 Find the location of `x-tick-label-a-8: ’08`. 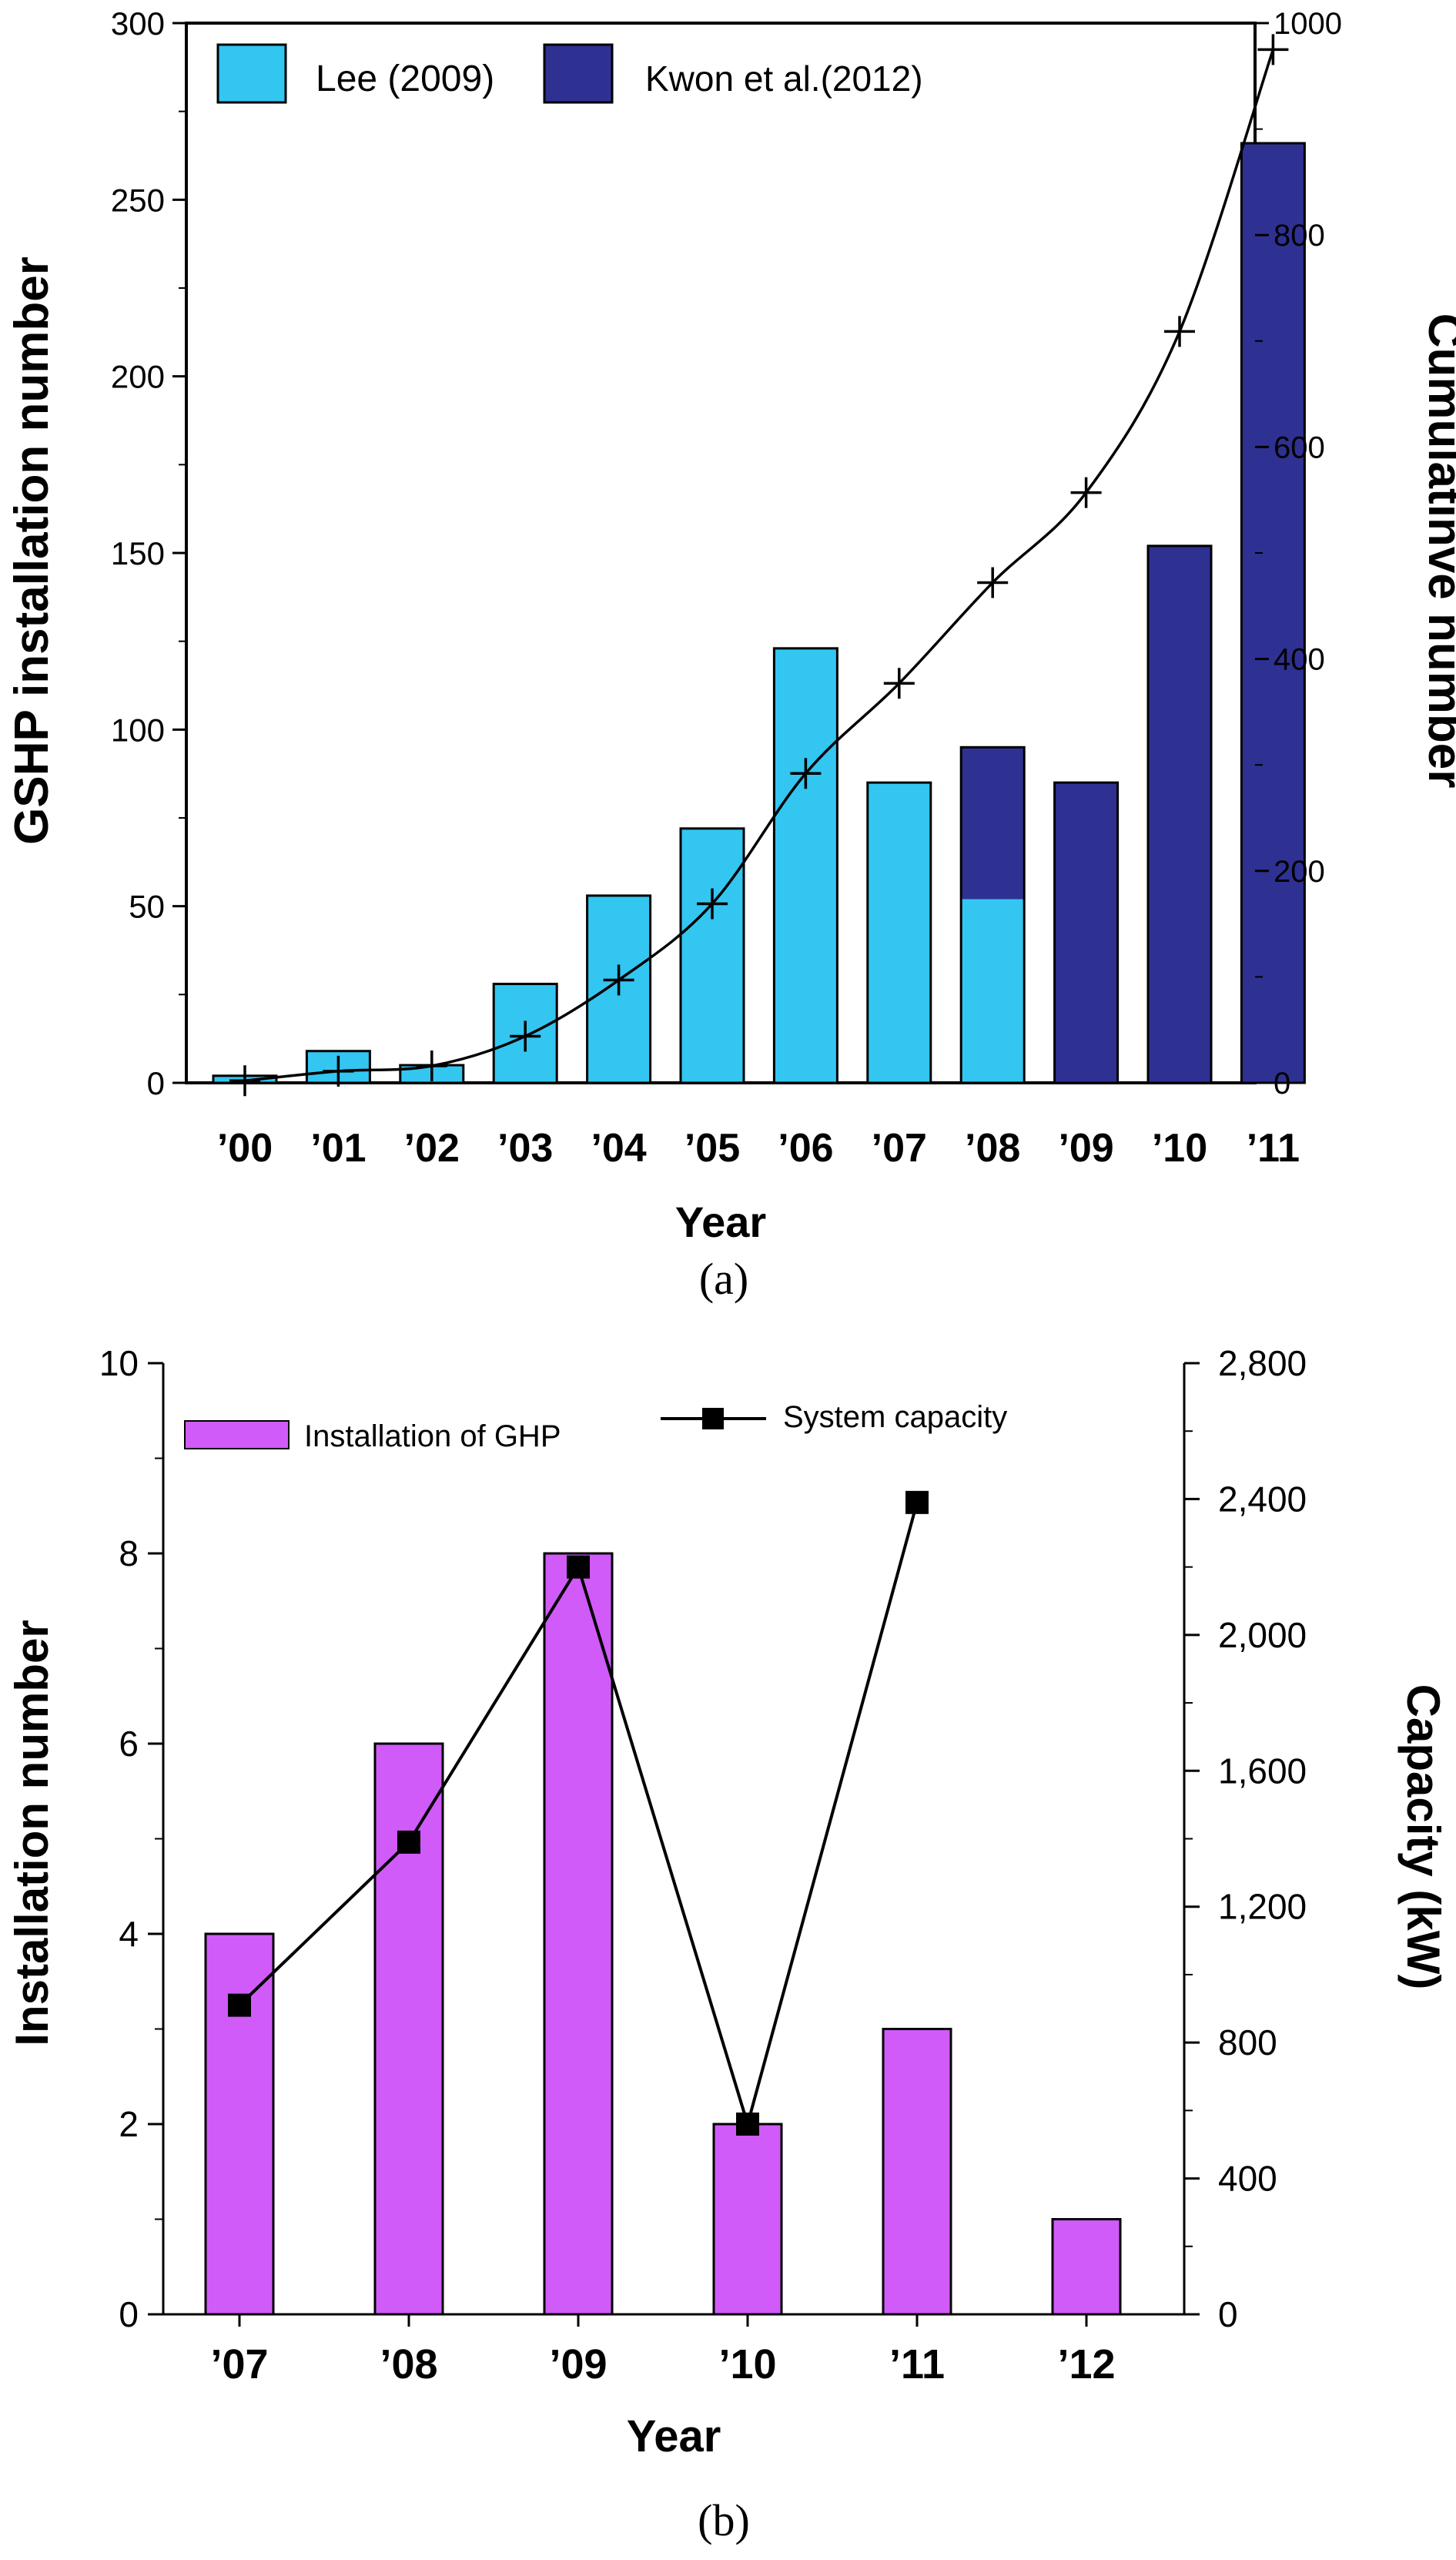

x-tick-label-a-8: ’08 is located at coordinates (993, 1148).